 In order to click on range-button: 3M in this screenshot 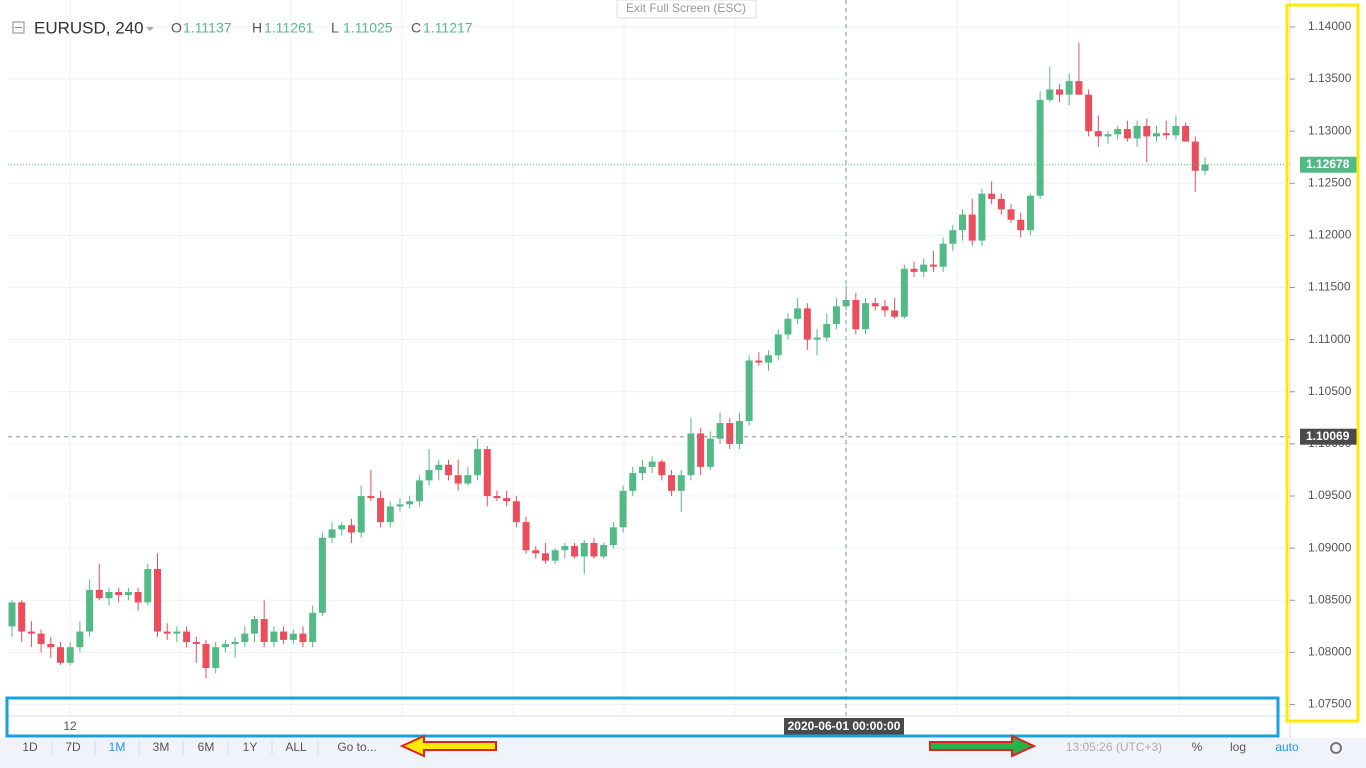, I will do `click(161, 747)`.